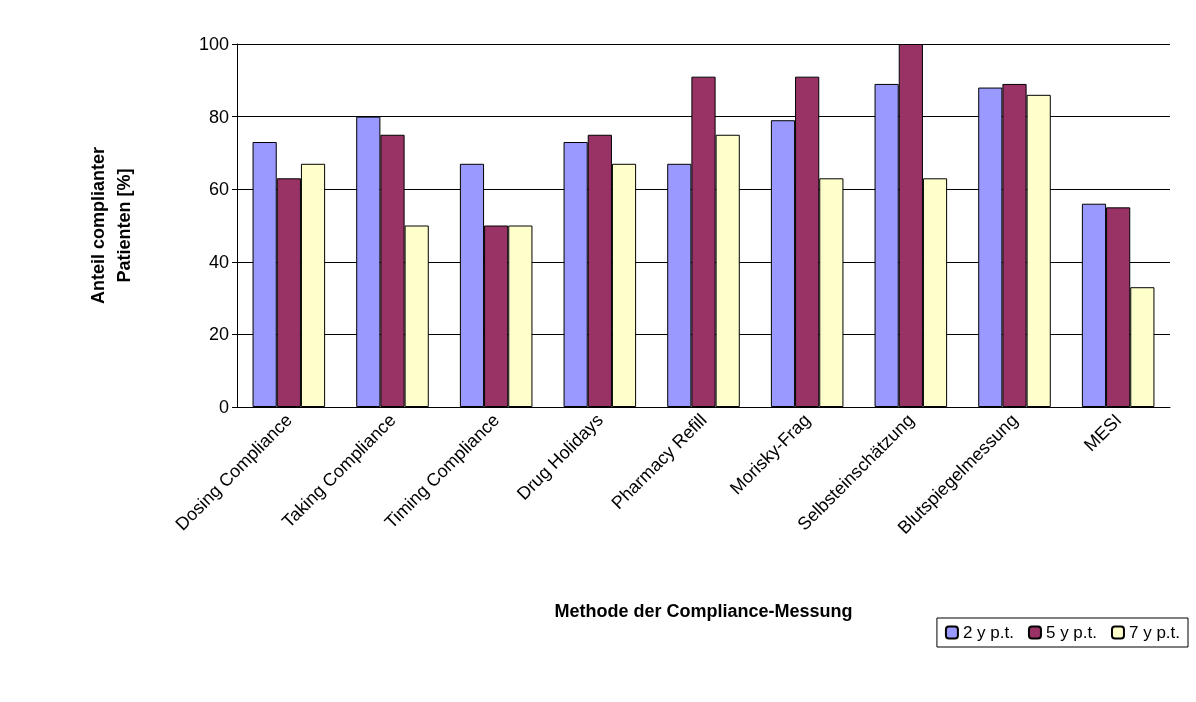 The image size is (1196, 702). I want to click on y-tick-label: 100, so click(213, 44).